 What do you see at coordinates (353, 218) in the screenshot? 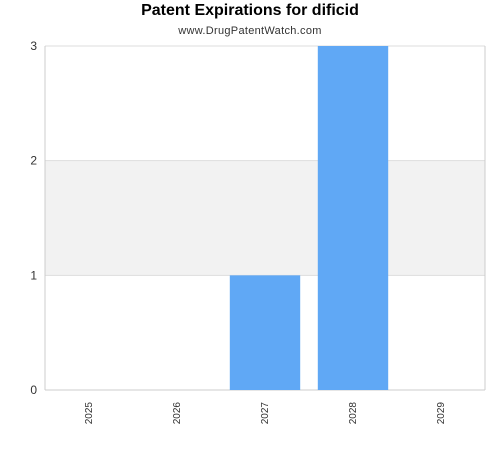
I see `bar-2028` at bounding box center [353, 218].